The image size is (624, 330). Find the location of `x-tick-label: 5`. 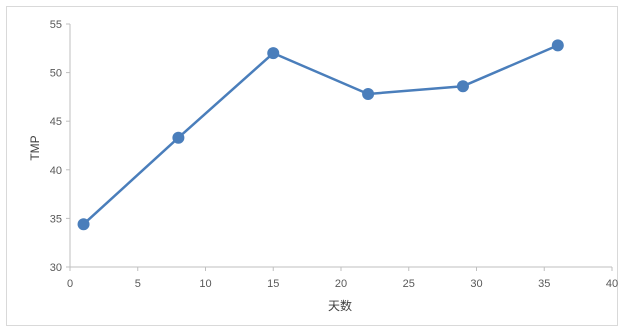

x-tick-label: 5 is located at coordinates (138, 284).